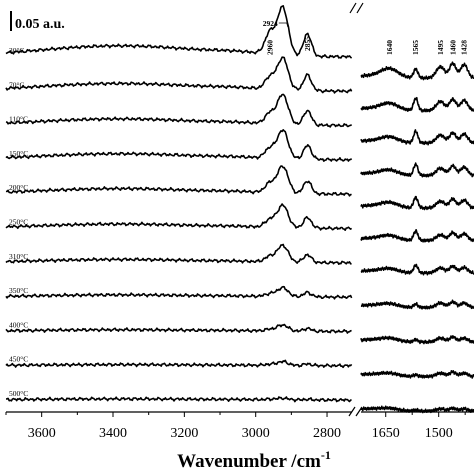 The height and width of the screenshot is (474, 474). I want to click on axis-break-mark, so click(355, 411).